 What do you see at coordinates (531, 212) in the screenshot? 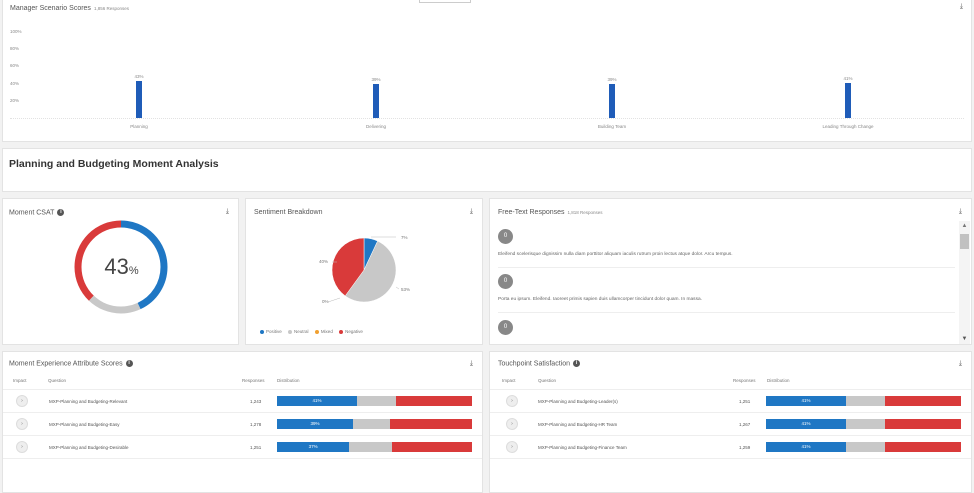
I see `freetext-title-text: Free-Text Responses` at bounding box center [531, 212].